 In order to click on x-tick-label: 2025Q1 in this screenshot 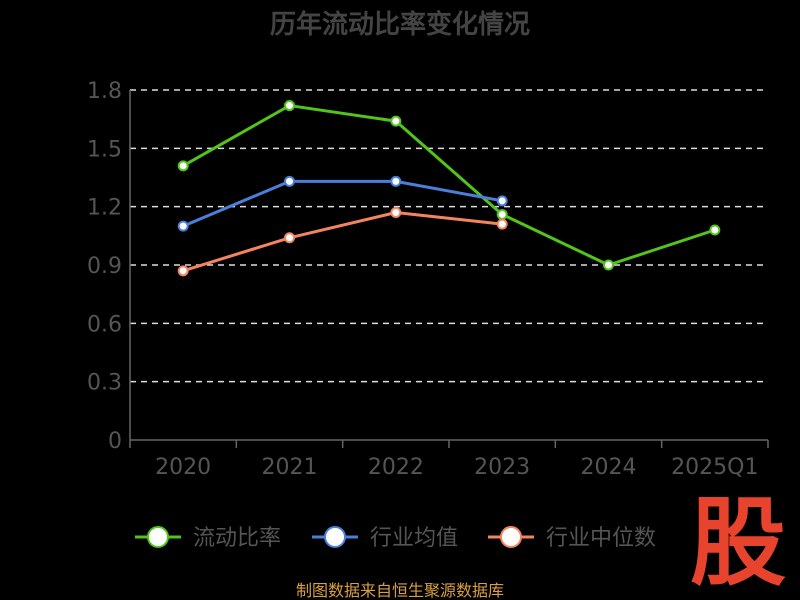, I will do `click(714, 467)`.